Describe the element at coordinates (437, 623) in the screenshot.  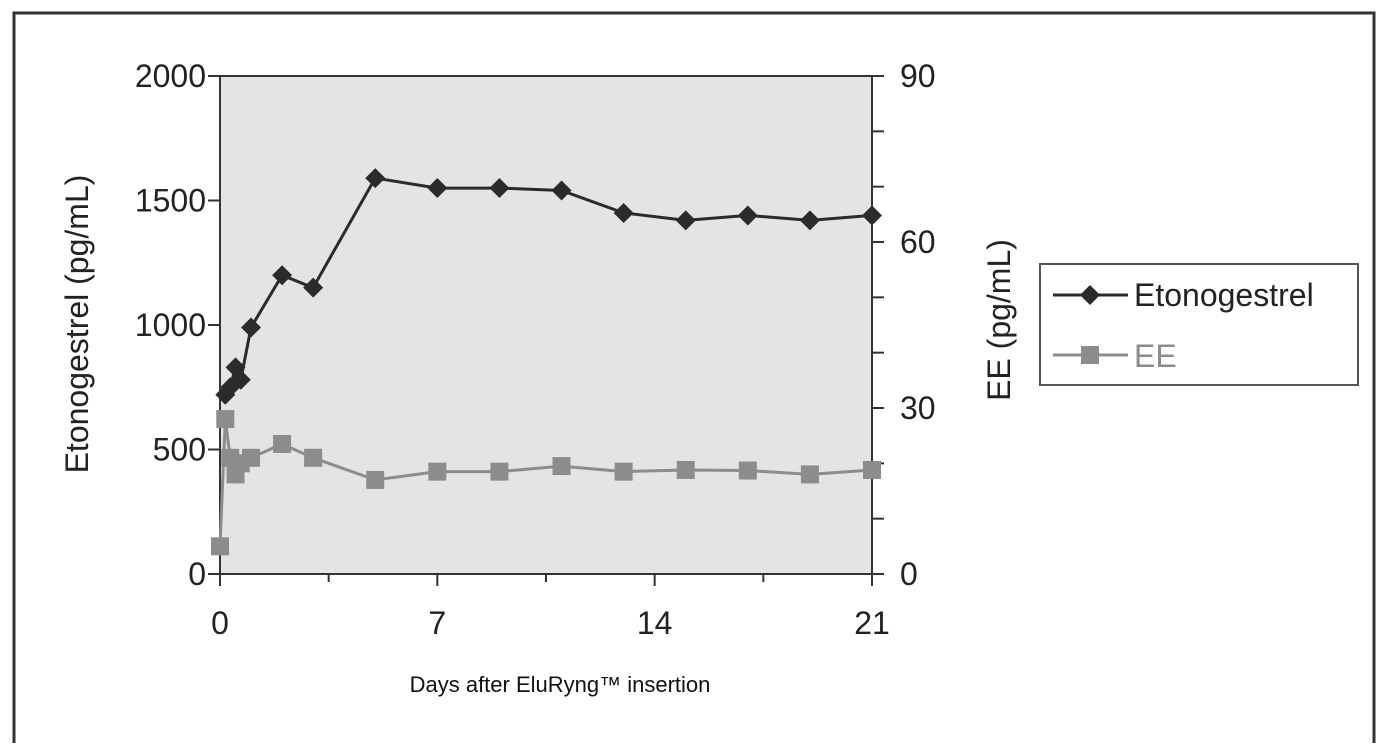
I see `x-tick-label: 7` at that location.